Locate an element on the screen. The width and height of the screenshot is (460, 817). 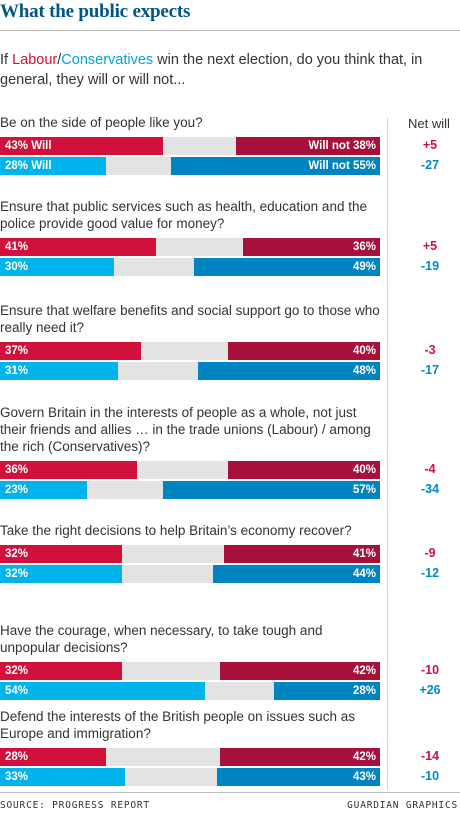
conservatives-will-not-label: Will not 55% is located at coordinates (342, 166).